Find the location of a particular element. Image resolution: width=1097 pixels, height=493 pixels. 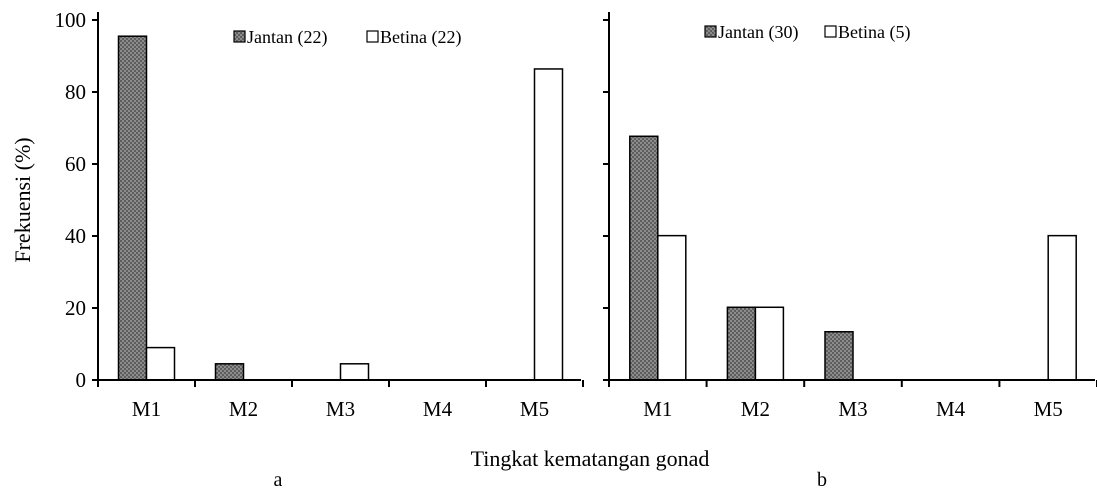

bar-b-series1-M3 is located at coordinates (839, 356).